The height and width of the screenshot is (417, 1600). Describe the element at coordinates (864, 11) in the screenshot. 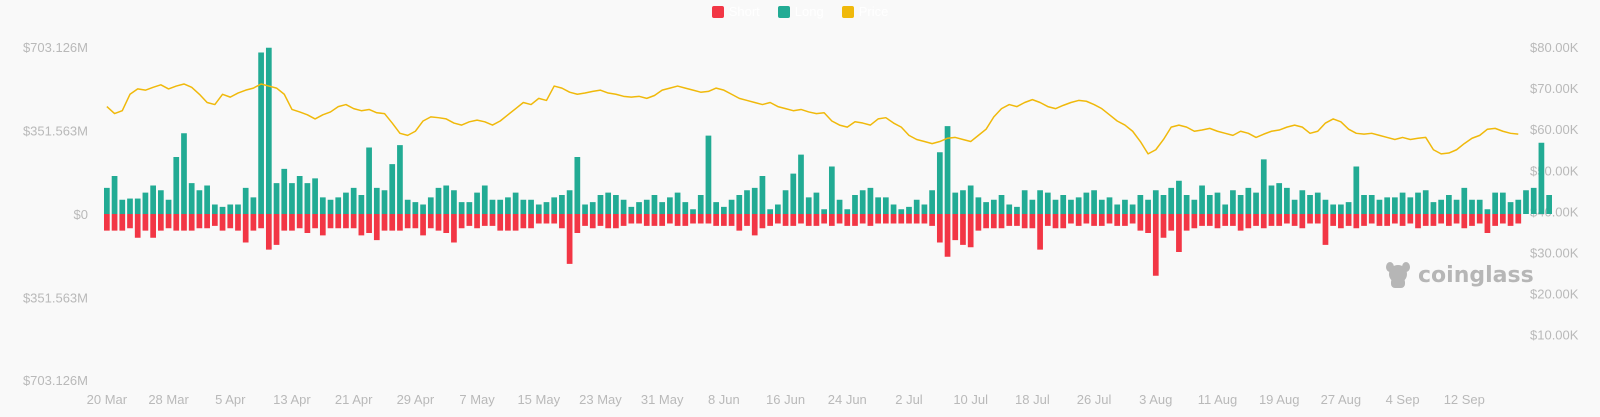

I see `legend-item-price: Price` at that location.